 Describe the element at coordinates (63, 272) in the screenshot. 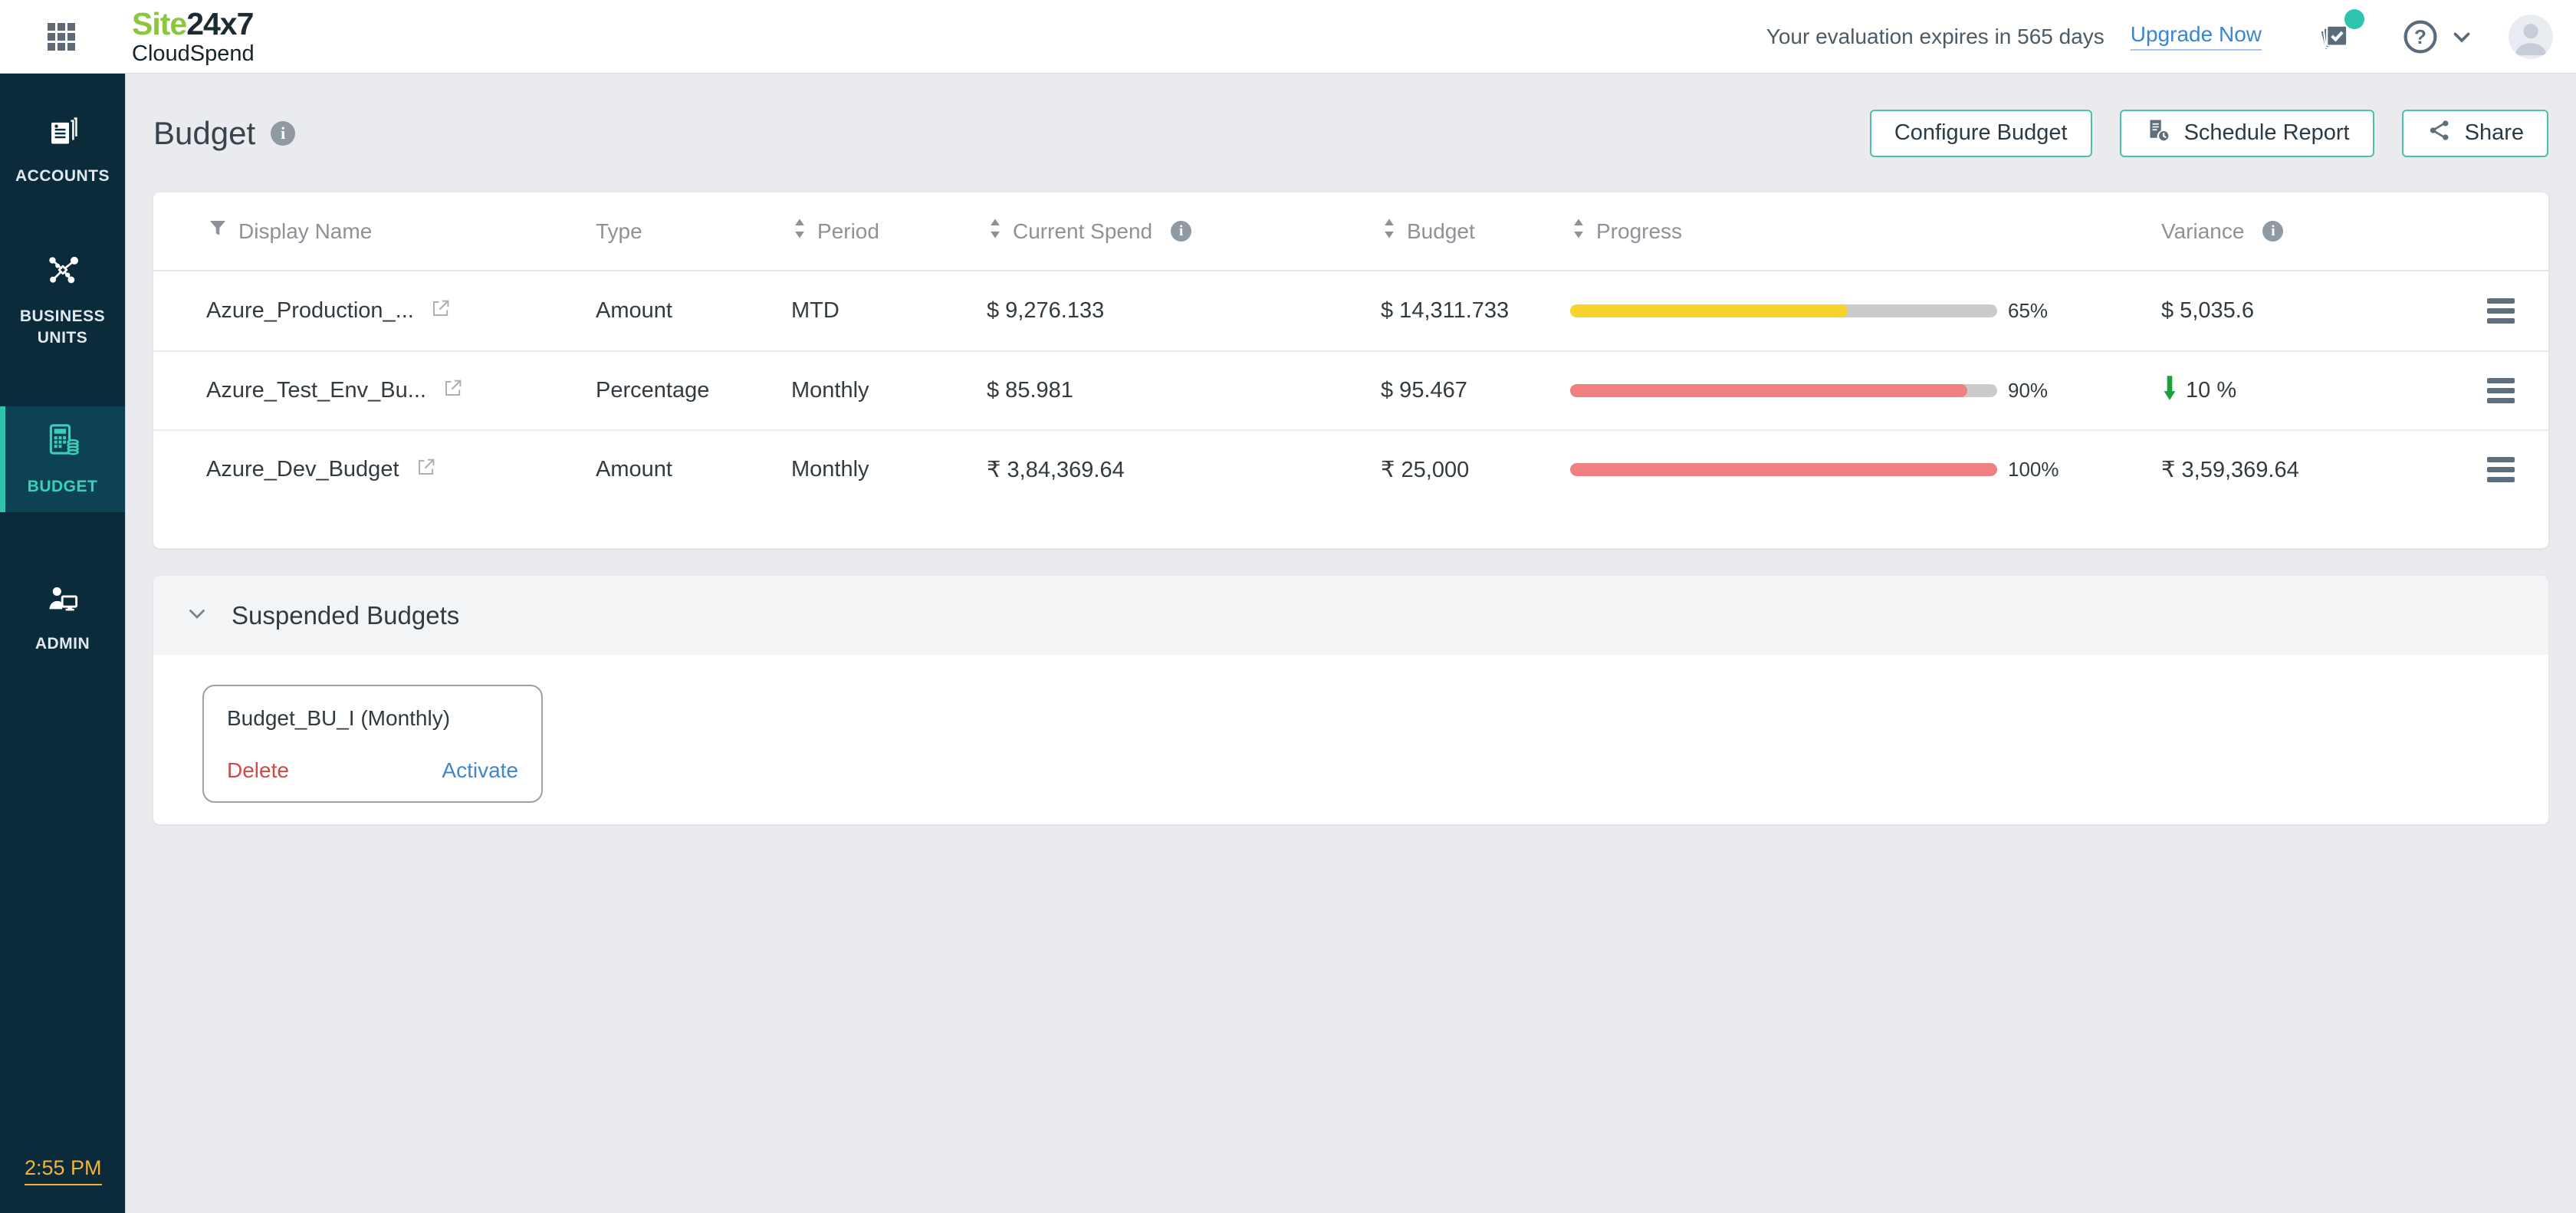

I see `business-units-icon` at that location.